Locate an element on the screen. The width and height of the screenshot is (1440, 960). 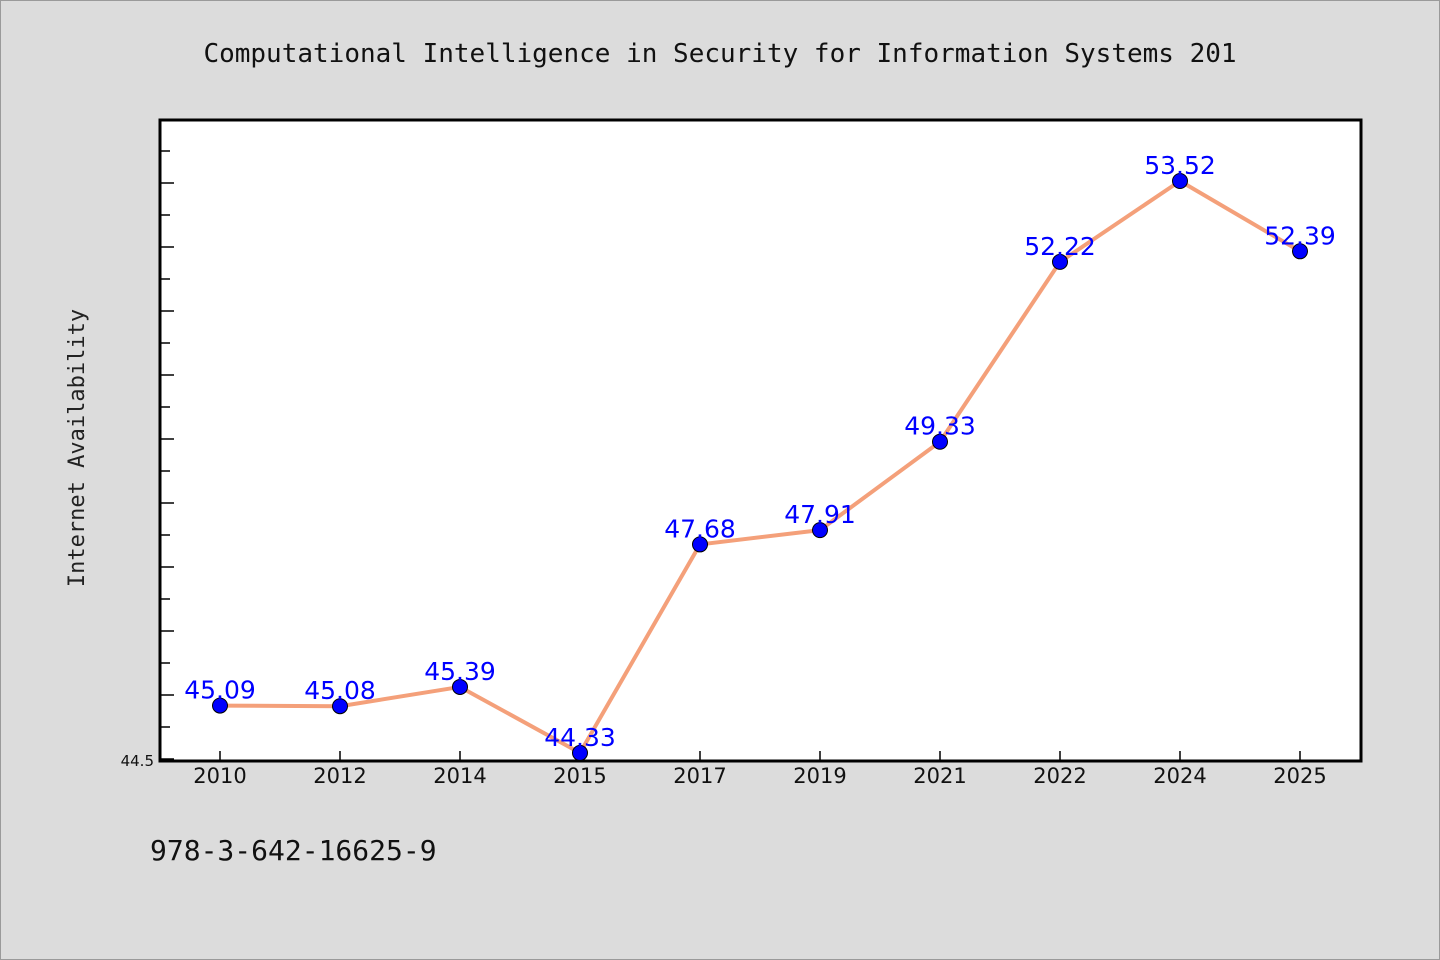
data-label: 52.22 is located at coordinates (1060, 246).